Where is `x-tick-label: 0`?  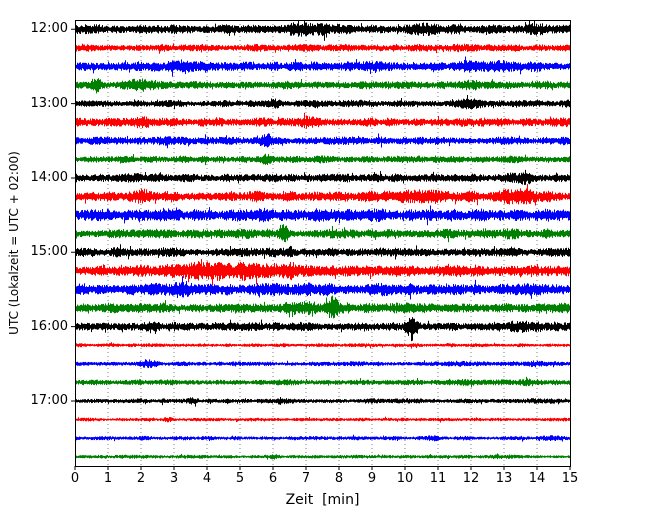
x-tick-label: 0 is located at coordinates (75, 478).